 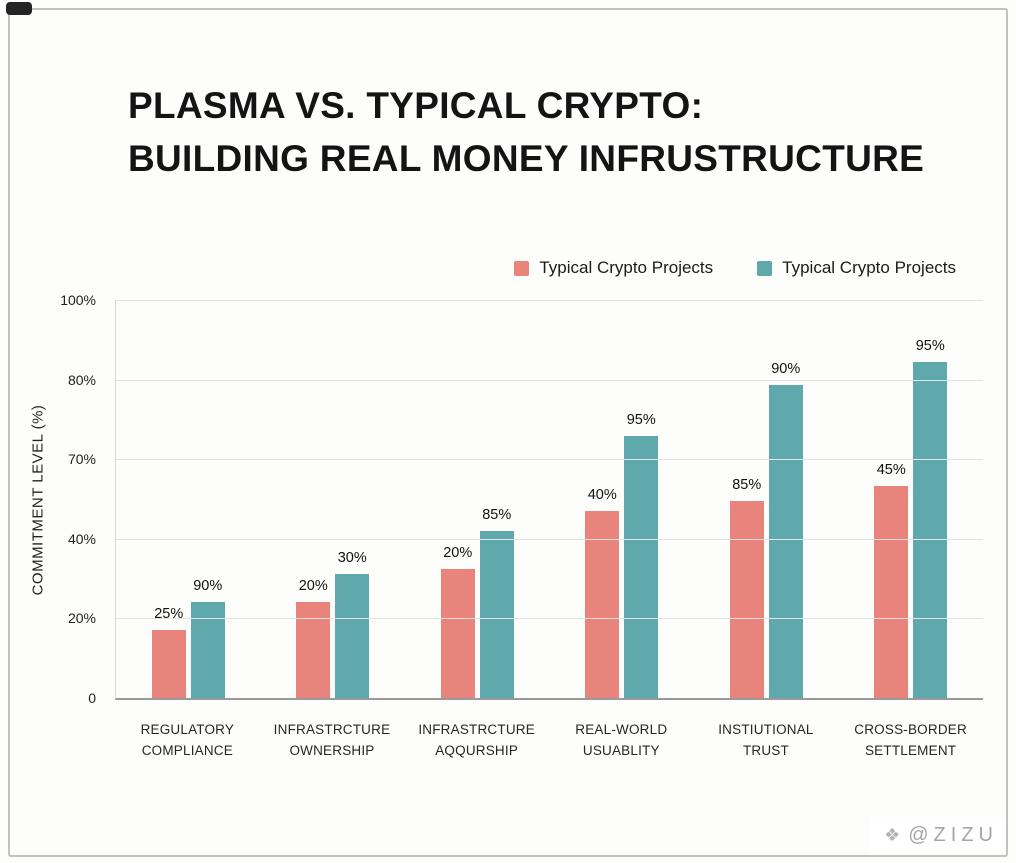 What do you see at coordinates (911, 499) in the screenshot?
I see `bar-group: 45% 95%` at bounding box center [911, 499].